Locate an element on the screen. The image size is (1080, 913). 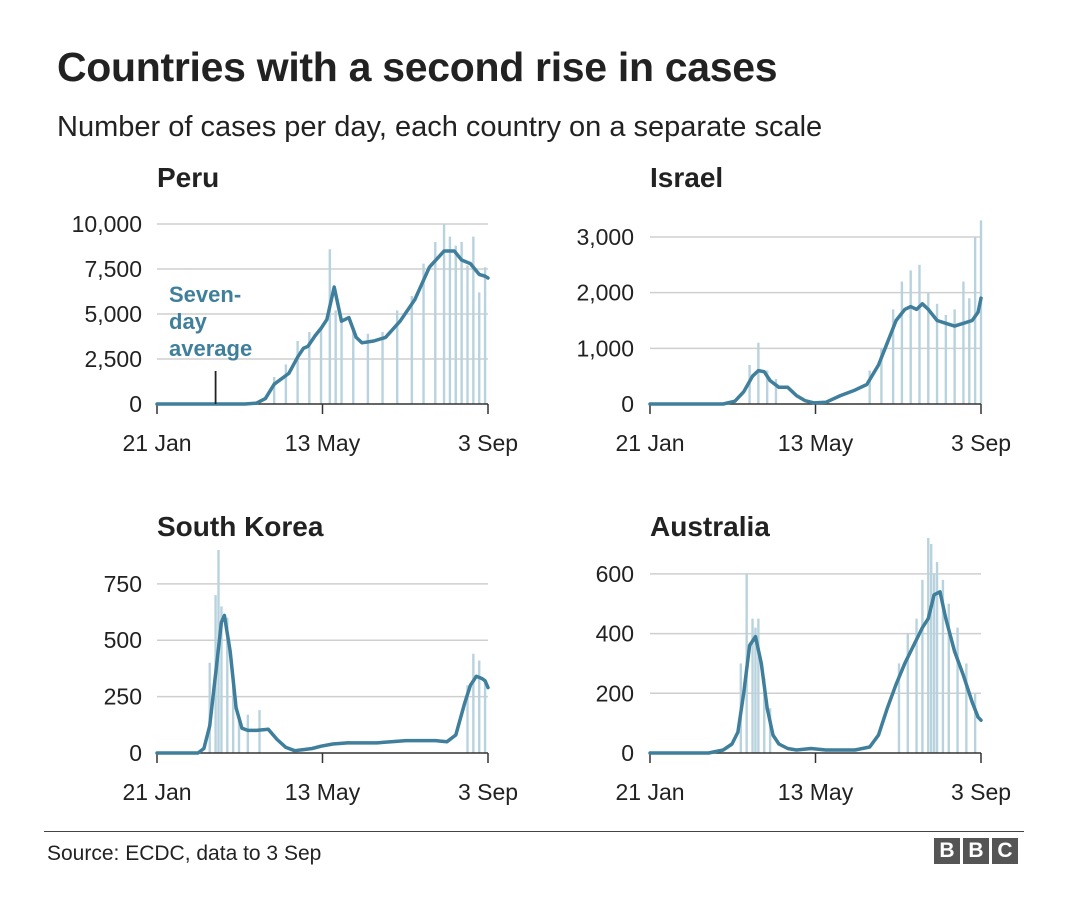
y-tick-label: 2,000 is located at coordinates (605, 293).